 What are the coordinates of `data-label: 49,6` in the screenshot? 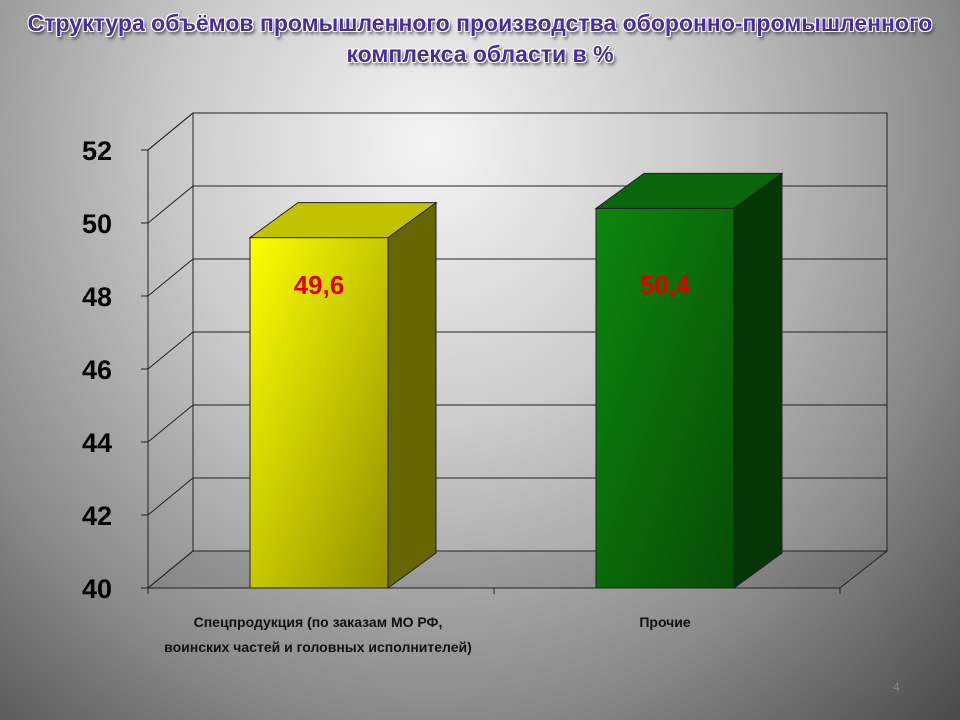 It's located at (319, 285).